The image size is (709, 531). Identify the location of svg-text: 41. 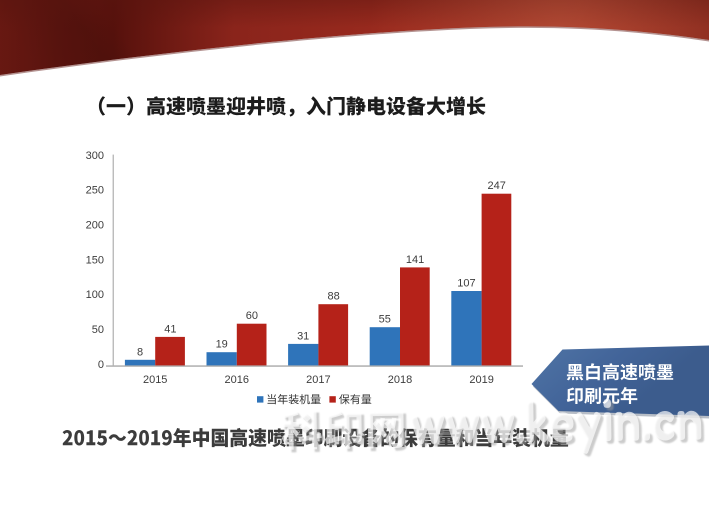
(170, 329).